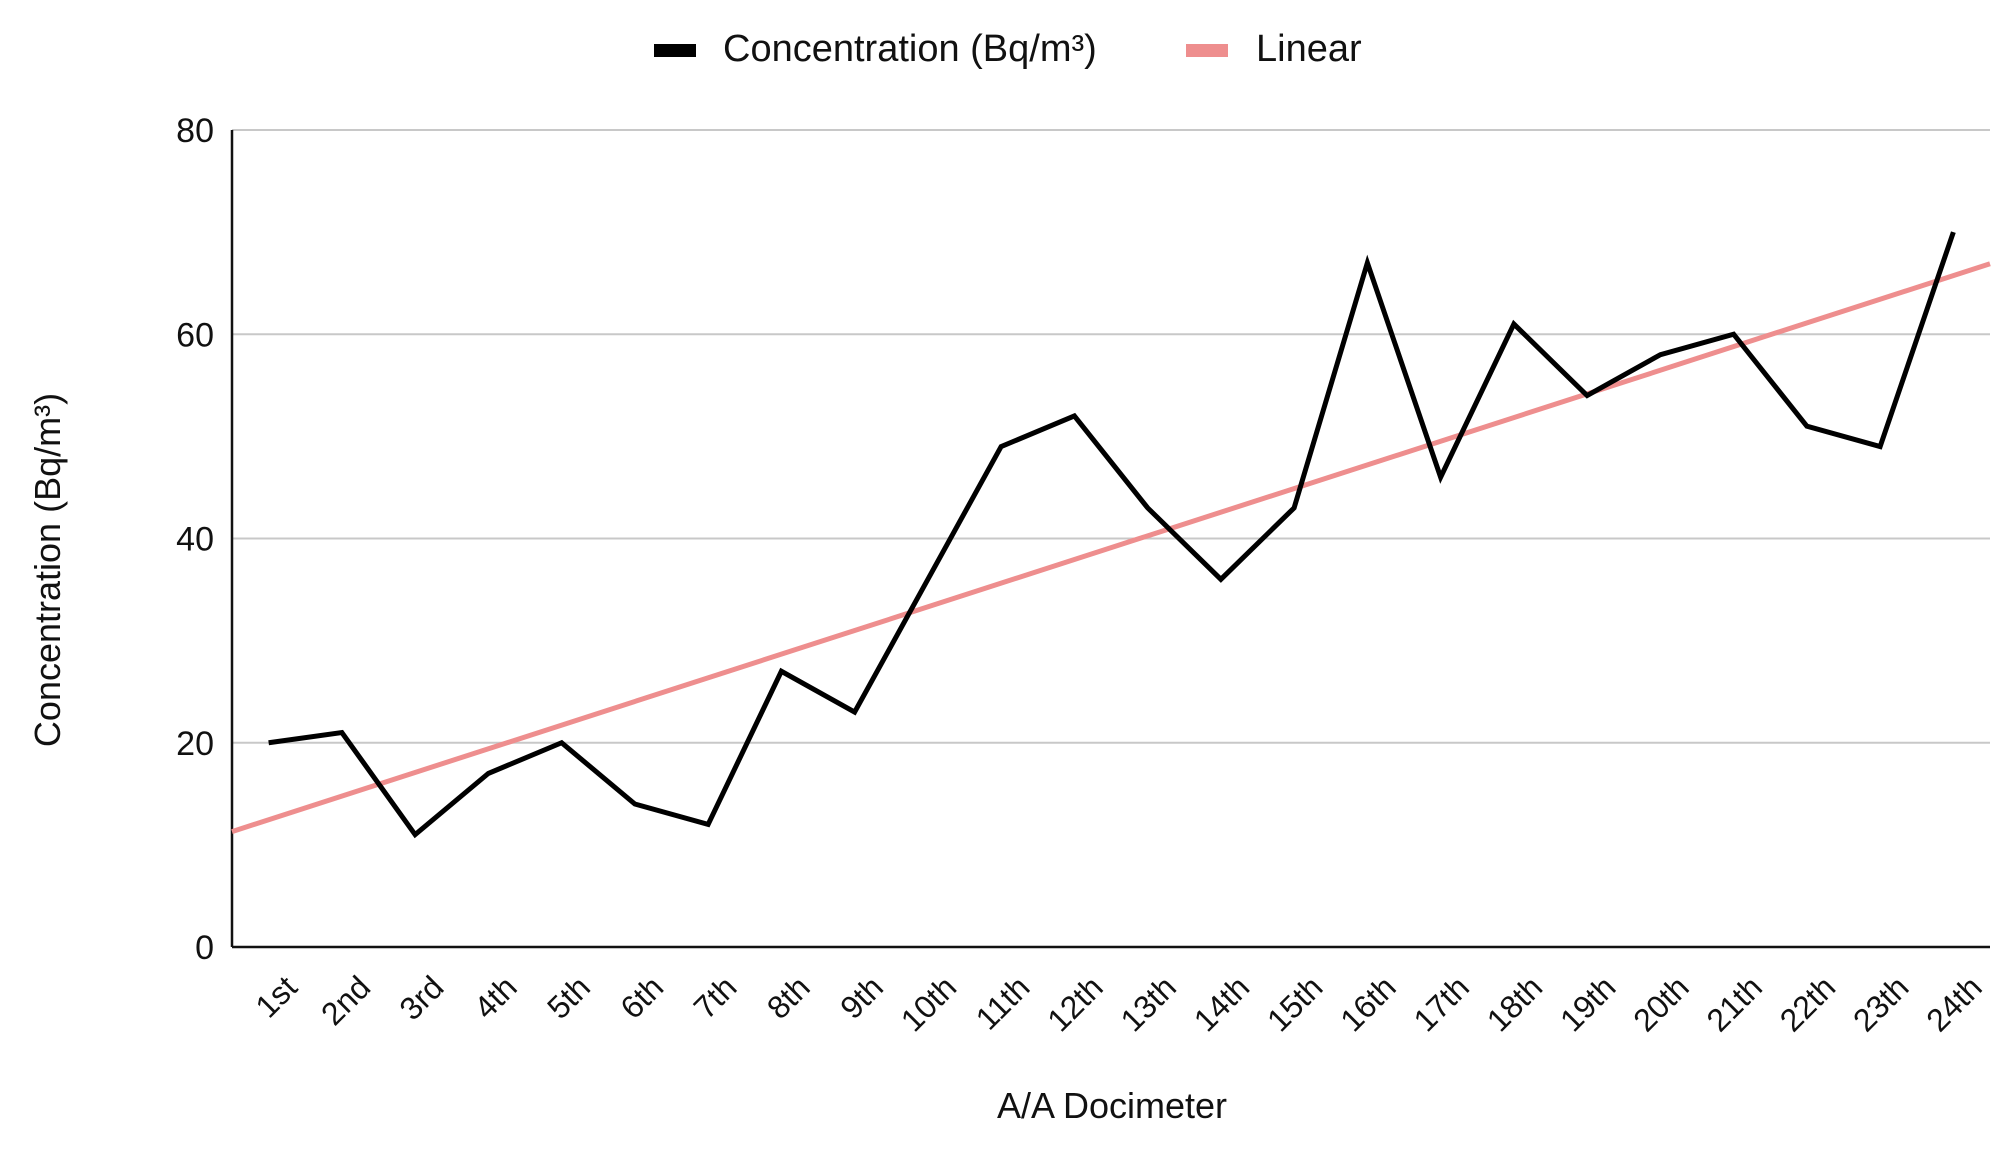  Describe the element at coordinates (195, 335) in the screenshot. I see `y-tick-label: 60` at that location.